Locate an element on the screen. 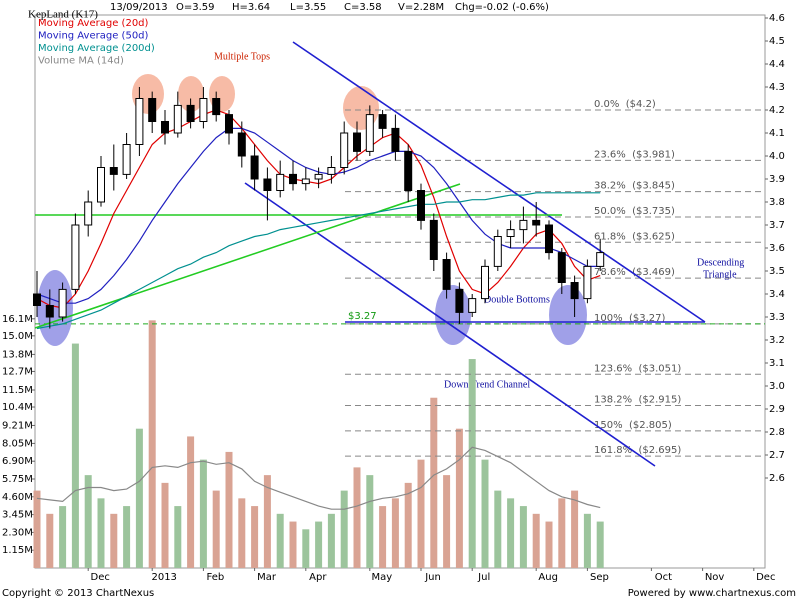 The height and width of the screenshot is (600, 800). annotation: Multiple Tops is located at coordinates (242, 56).